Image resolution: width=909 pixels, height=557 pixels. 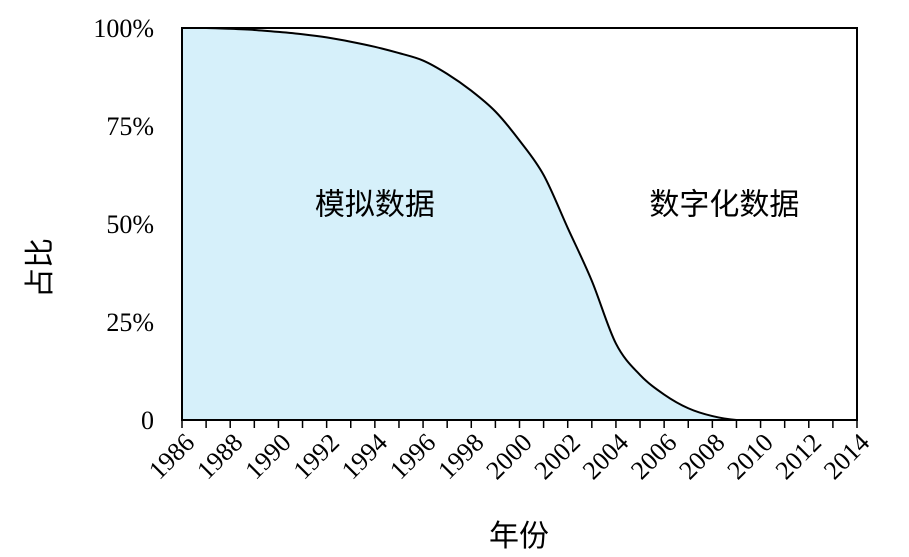 I want to click on y-tick-label: 100%, so click(x=123, y=28).